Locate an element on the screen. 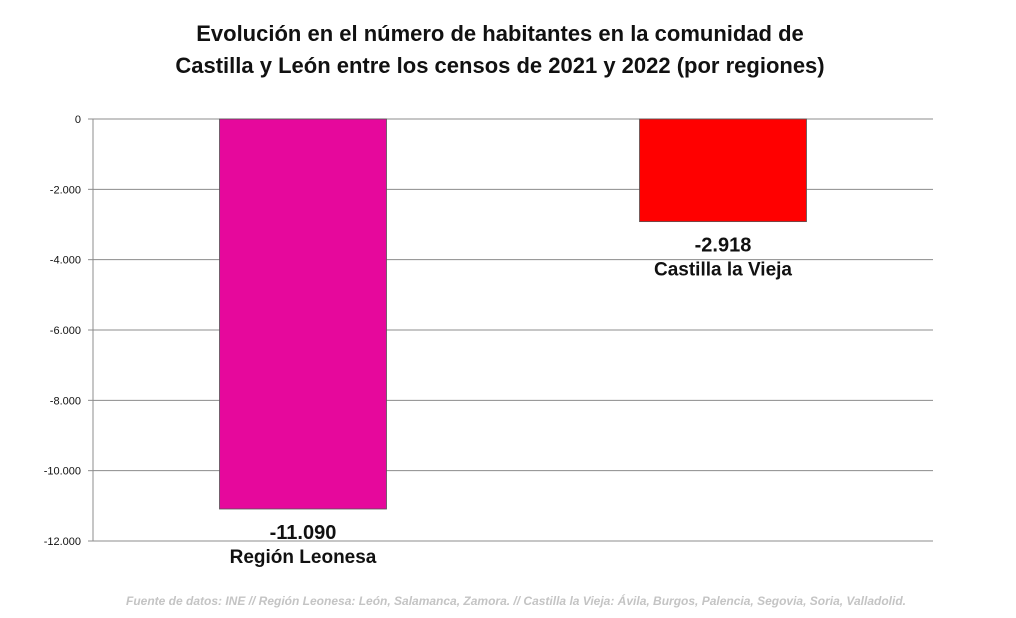  y-tick-label: -4.000 is located at coordinates (65, 261).